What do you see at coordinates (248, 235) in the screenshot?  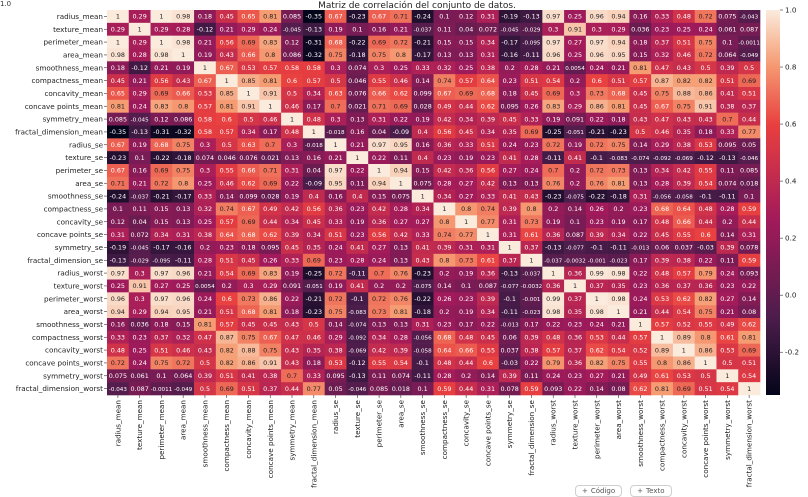 I see `cell-value-label: 0.68` at bounding box center [248, 235].